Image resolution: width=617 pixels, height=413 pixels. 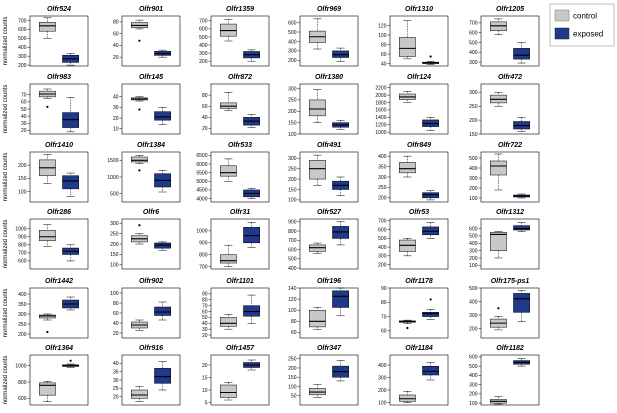 I want to click on y-tick-label: 1500, so click(x=112, y=161).